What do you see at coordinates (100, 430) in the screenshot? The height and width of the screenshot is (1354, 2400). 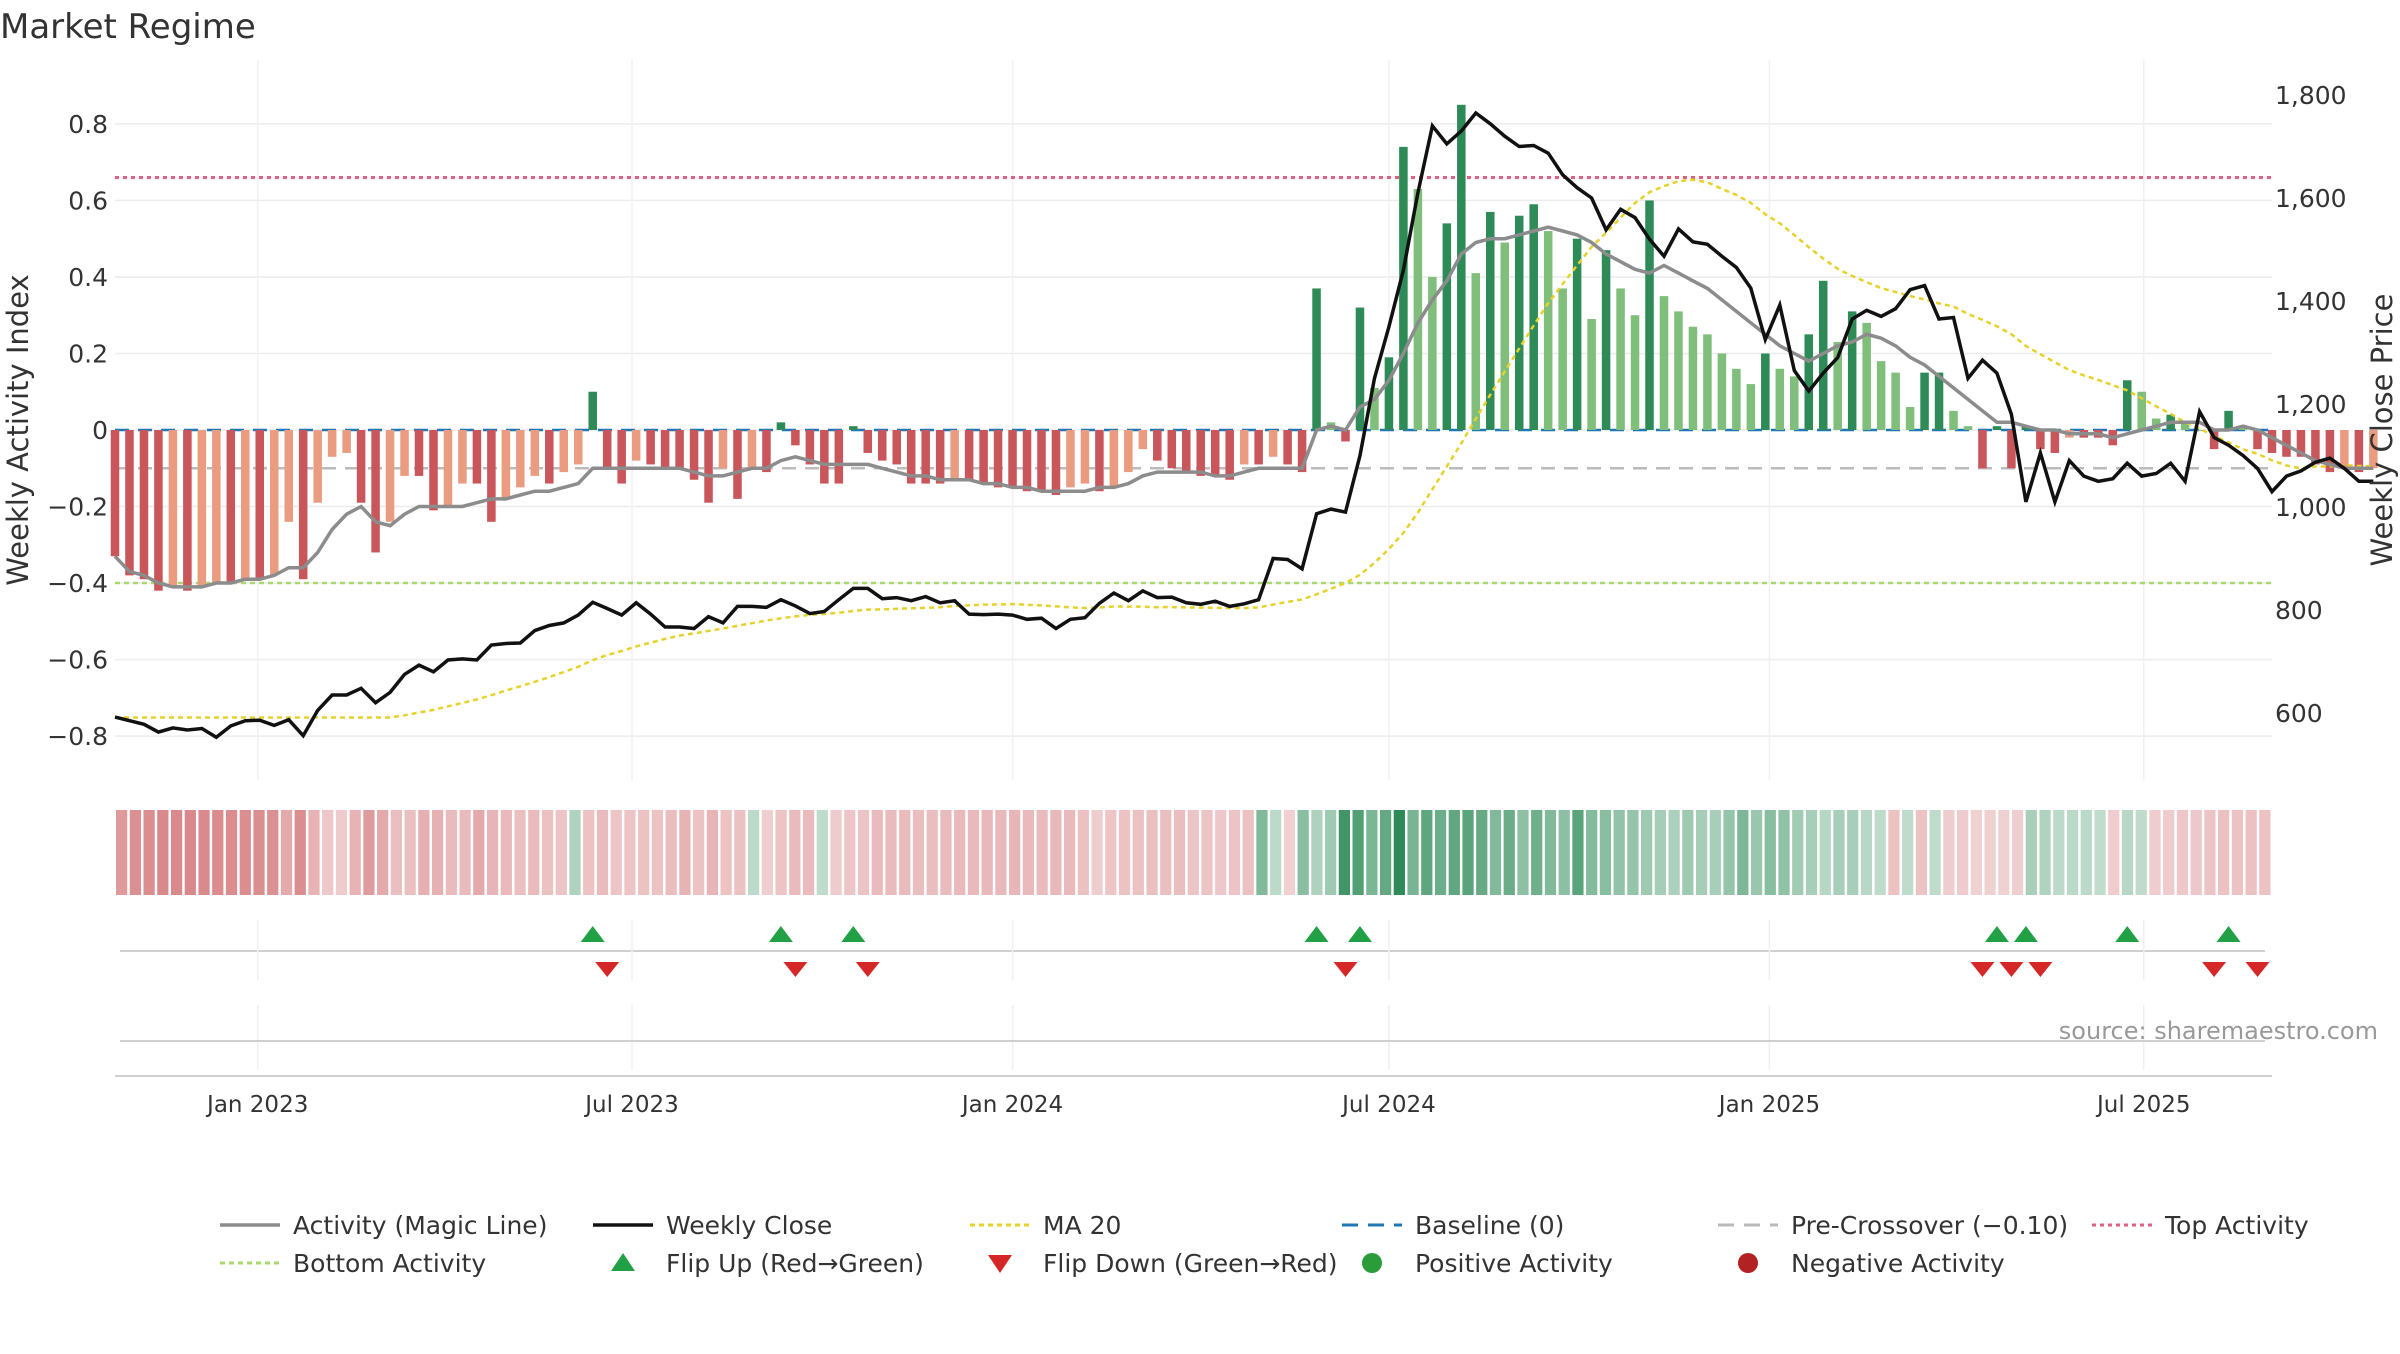 I see `left-tick-label: 0` at bounding box center [100, 430].